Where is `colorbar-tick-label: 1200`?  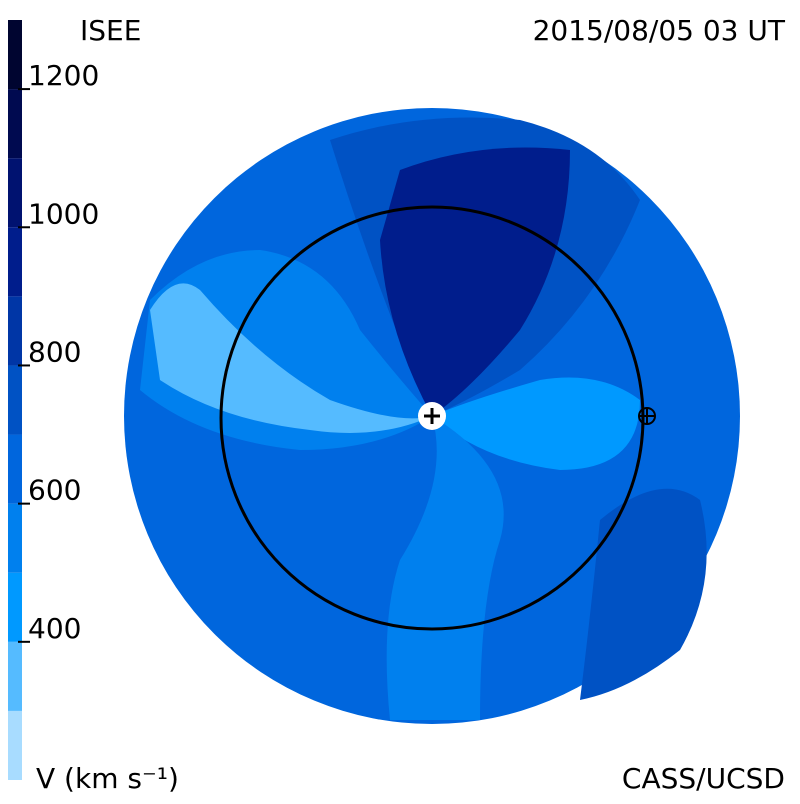
colorbar-tick-label: 1200 is located at coordinates (63, 75).